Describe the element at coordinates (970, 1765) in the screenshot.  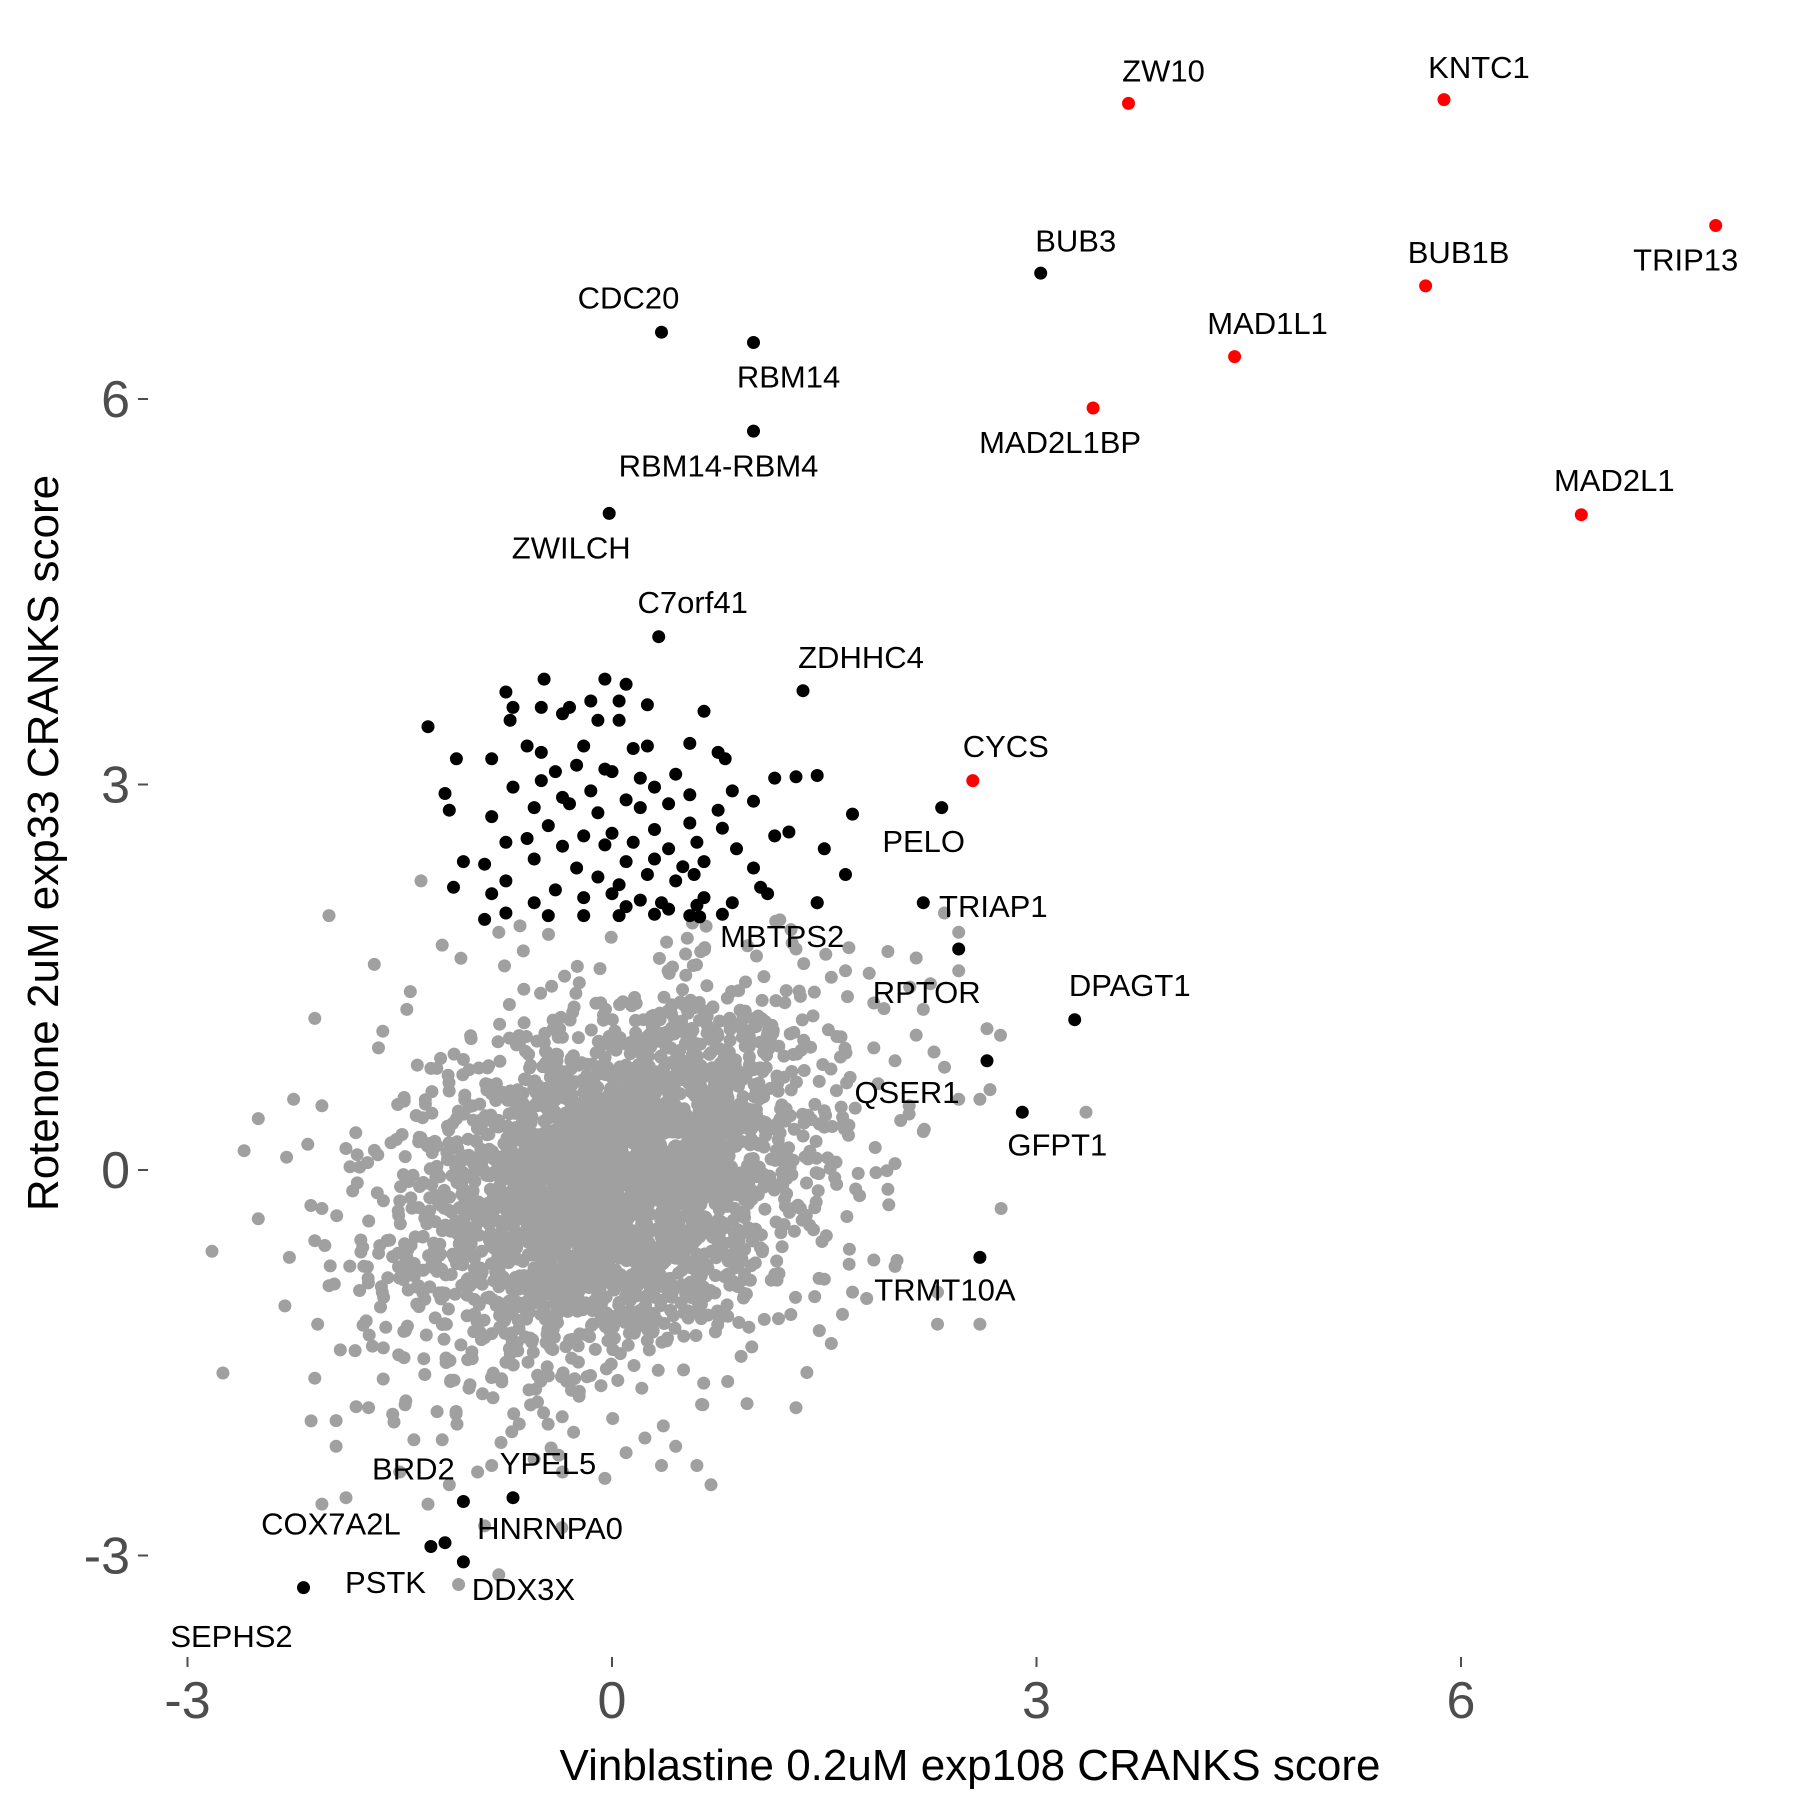
I see `x-axis-title: Vinblastine 0.2uM exp108 CRANKS score` at that location.